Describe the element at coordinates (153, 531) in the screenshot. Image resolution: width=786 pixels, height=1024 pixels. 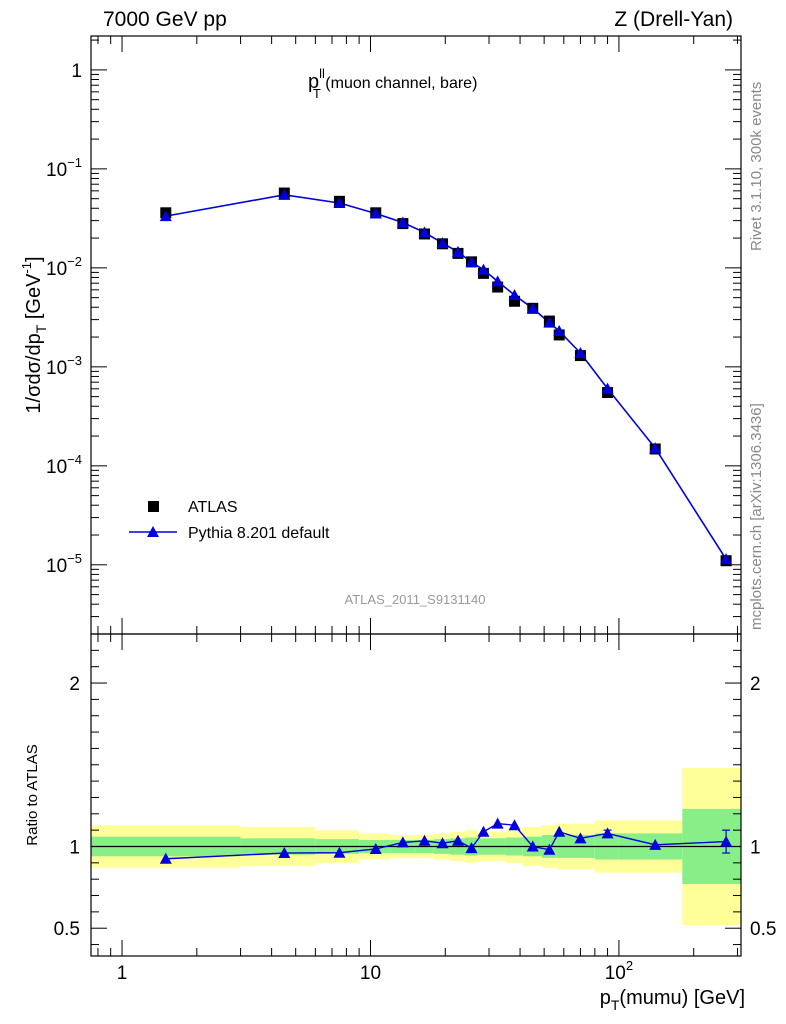
I see `legend-mc-marker` at that location.